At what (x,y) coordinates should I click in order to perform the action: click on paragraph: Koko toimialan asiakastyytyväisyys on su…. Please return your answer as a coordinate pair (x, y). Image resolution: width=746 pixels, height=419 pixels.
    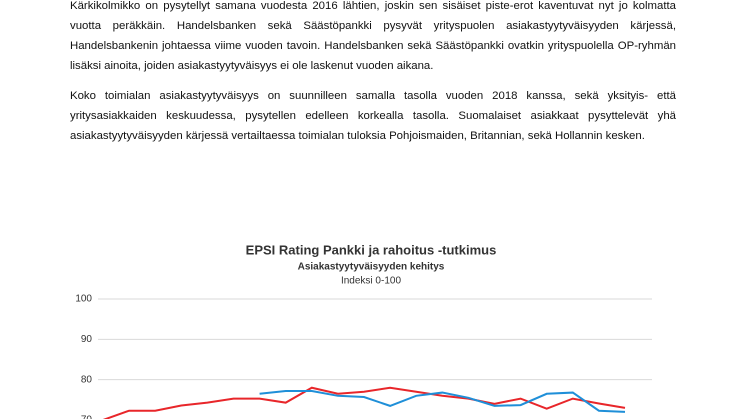
    Looking at the image, I should click on (373, 116).